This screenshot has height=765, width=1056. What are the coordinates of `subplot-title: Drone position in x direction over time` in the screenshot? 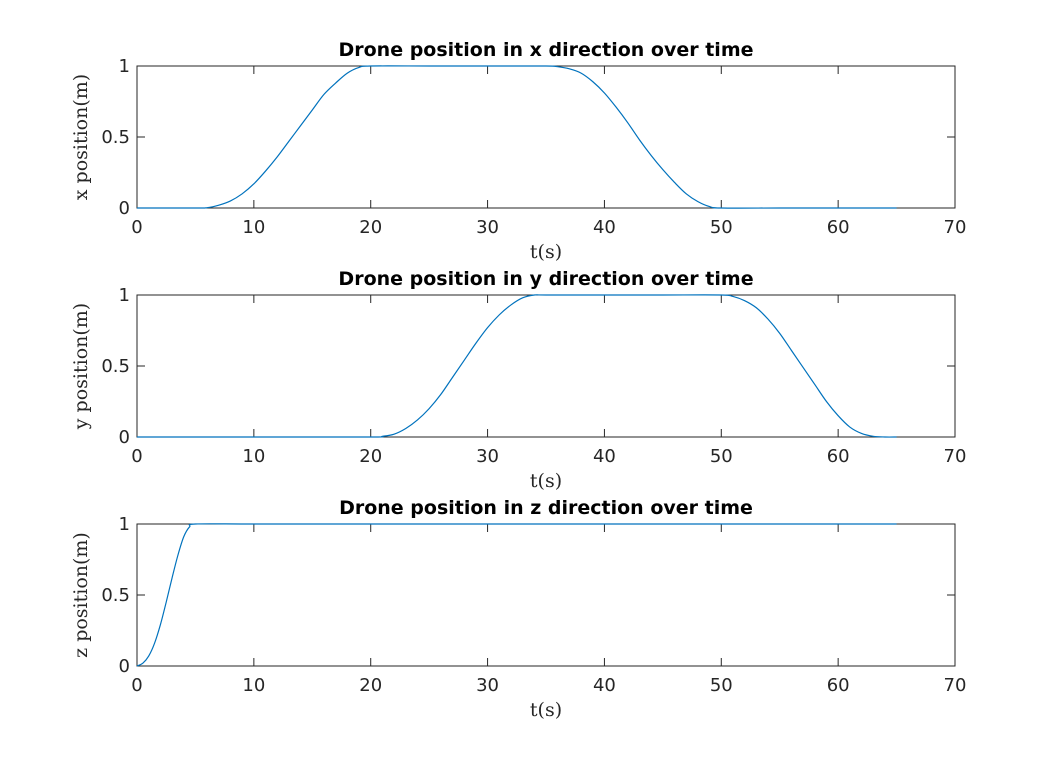 It's located at (545, 50).